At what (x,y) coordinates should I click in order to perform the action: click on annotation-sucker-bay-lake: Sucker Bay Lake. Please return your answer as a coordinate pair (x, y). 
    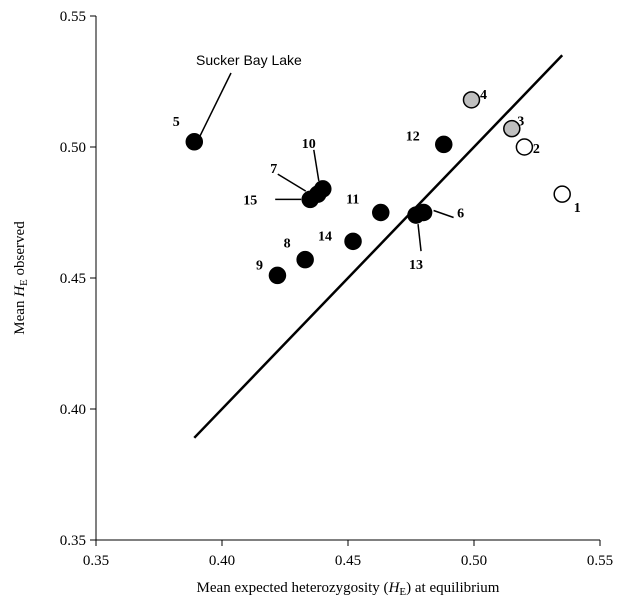
    Looking at the image, I should click on (249, 60).